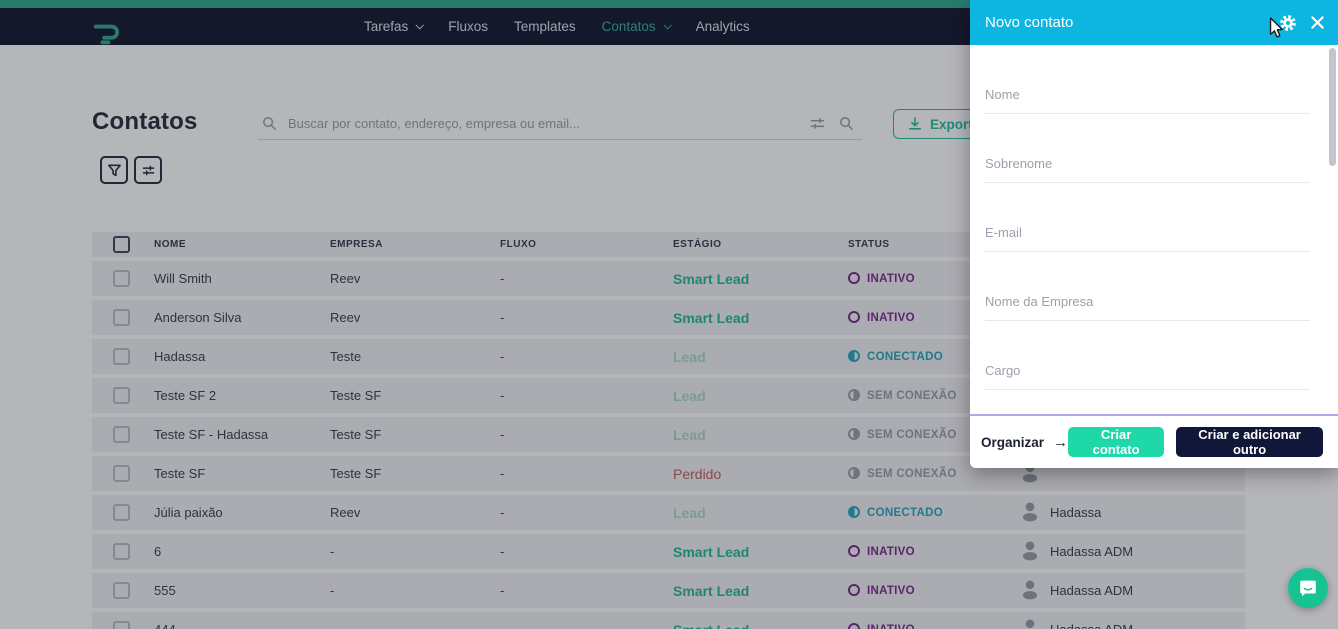 This screenshot has height=629, width=1338. What do you see at coordinates (1076, 512) in the screenshot?
I see `owner-name: Hadassa` at bounding box center [1076, 512].